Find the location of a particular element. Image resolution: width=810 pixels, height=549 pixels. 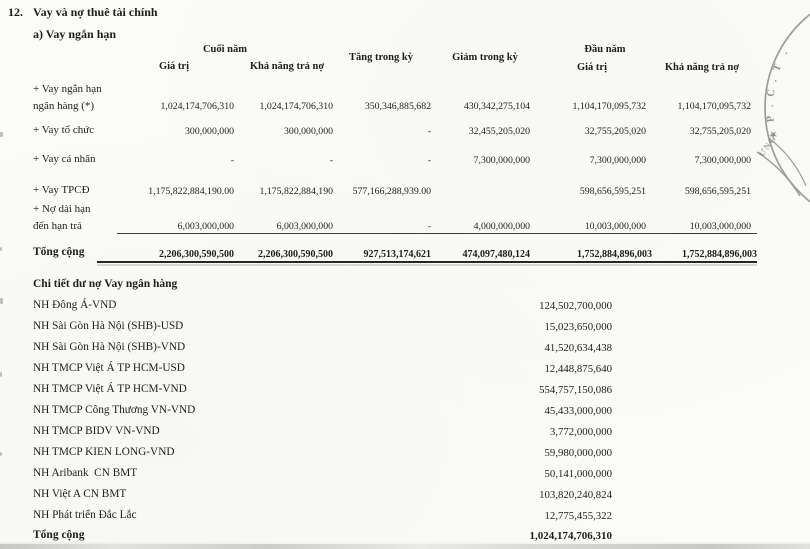

seal-outer-ring-echo is located at coordinates (778, 174).